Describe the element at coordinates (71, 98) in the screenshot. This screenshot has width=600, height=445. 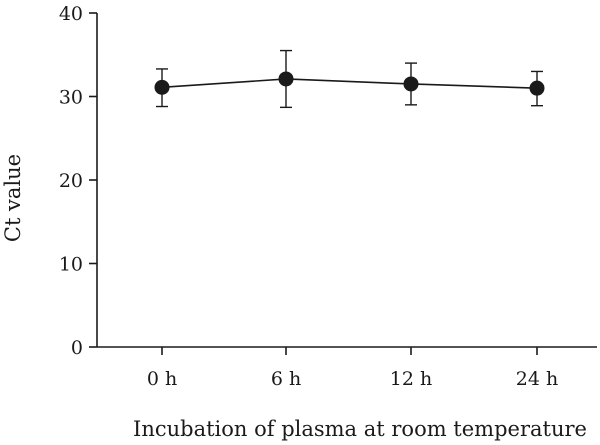
I see `y-tick-label: 30` at that location.